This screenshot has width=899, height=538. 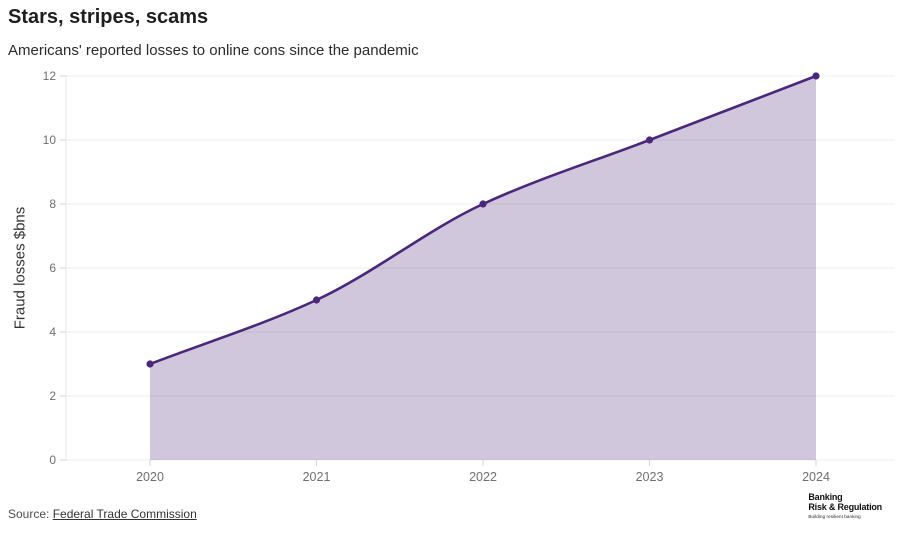 I want to click on brand-logo-tagline: Building resilient banking, so click(x=834, y=516).